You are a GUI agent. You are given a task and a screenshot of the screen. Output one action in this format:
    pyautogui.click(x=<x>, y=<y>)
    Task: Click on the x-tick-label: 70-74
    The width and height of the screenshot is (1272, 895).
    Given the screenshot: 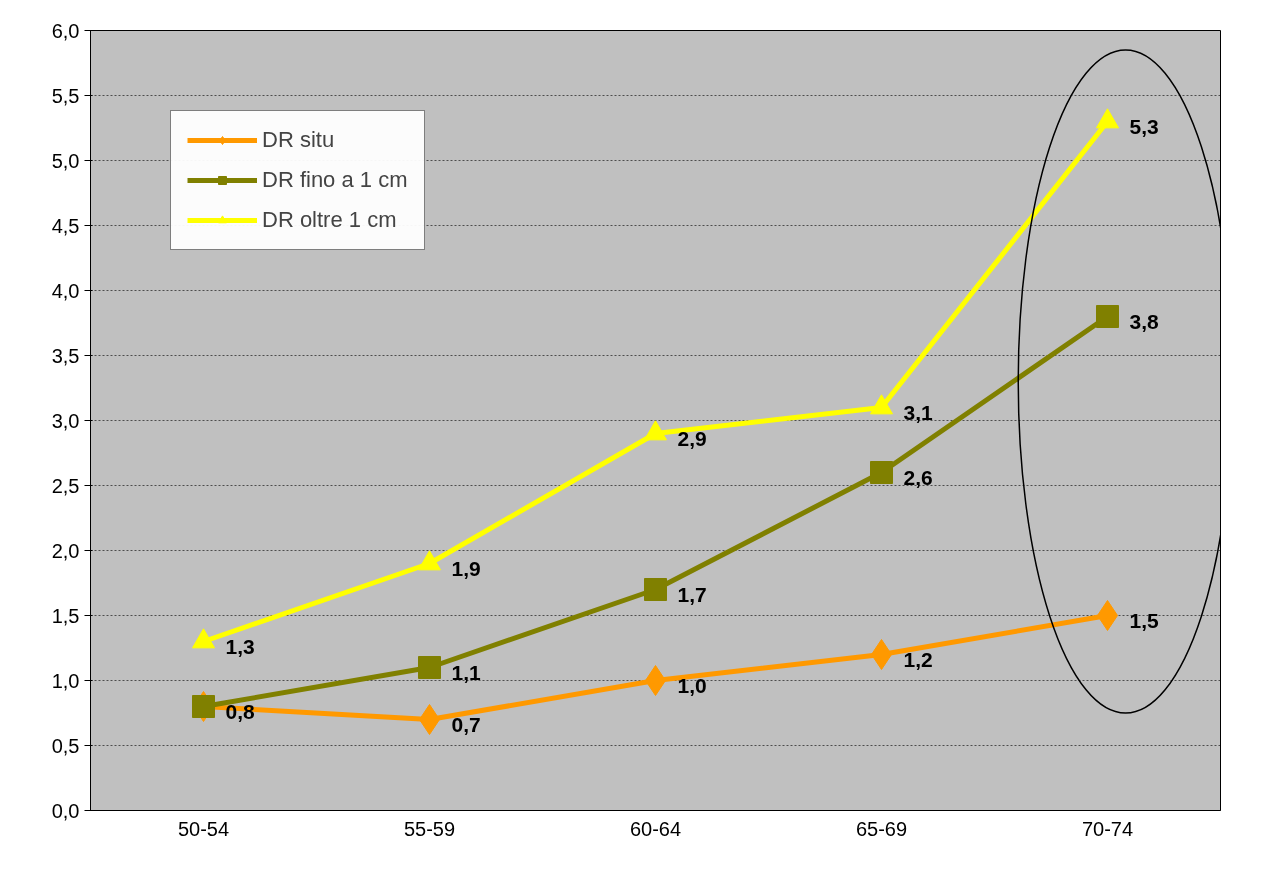 What is the action you would take?
    pyautogui.click(x=1107, y=828)
    